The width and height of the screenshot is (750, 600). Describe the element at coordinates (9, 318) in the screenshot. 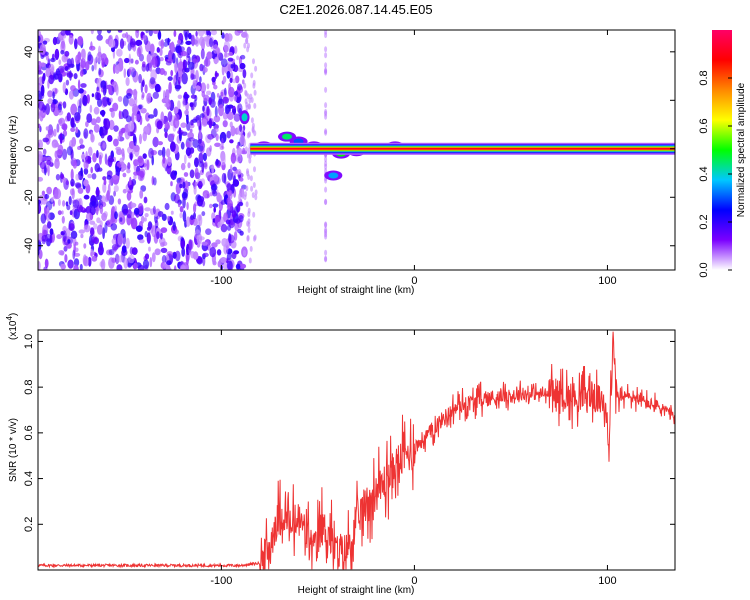

I see `snr-y-multiplier-exponent: 4` at that location.